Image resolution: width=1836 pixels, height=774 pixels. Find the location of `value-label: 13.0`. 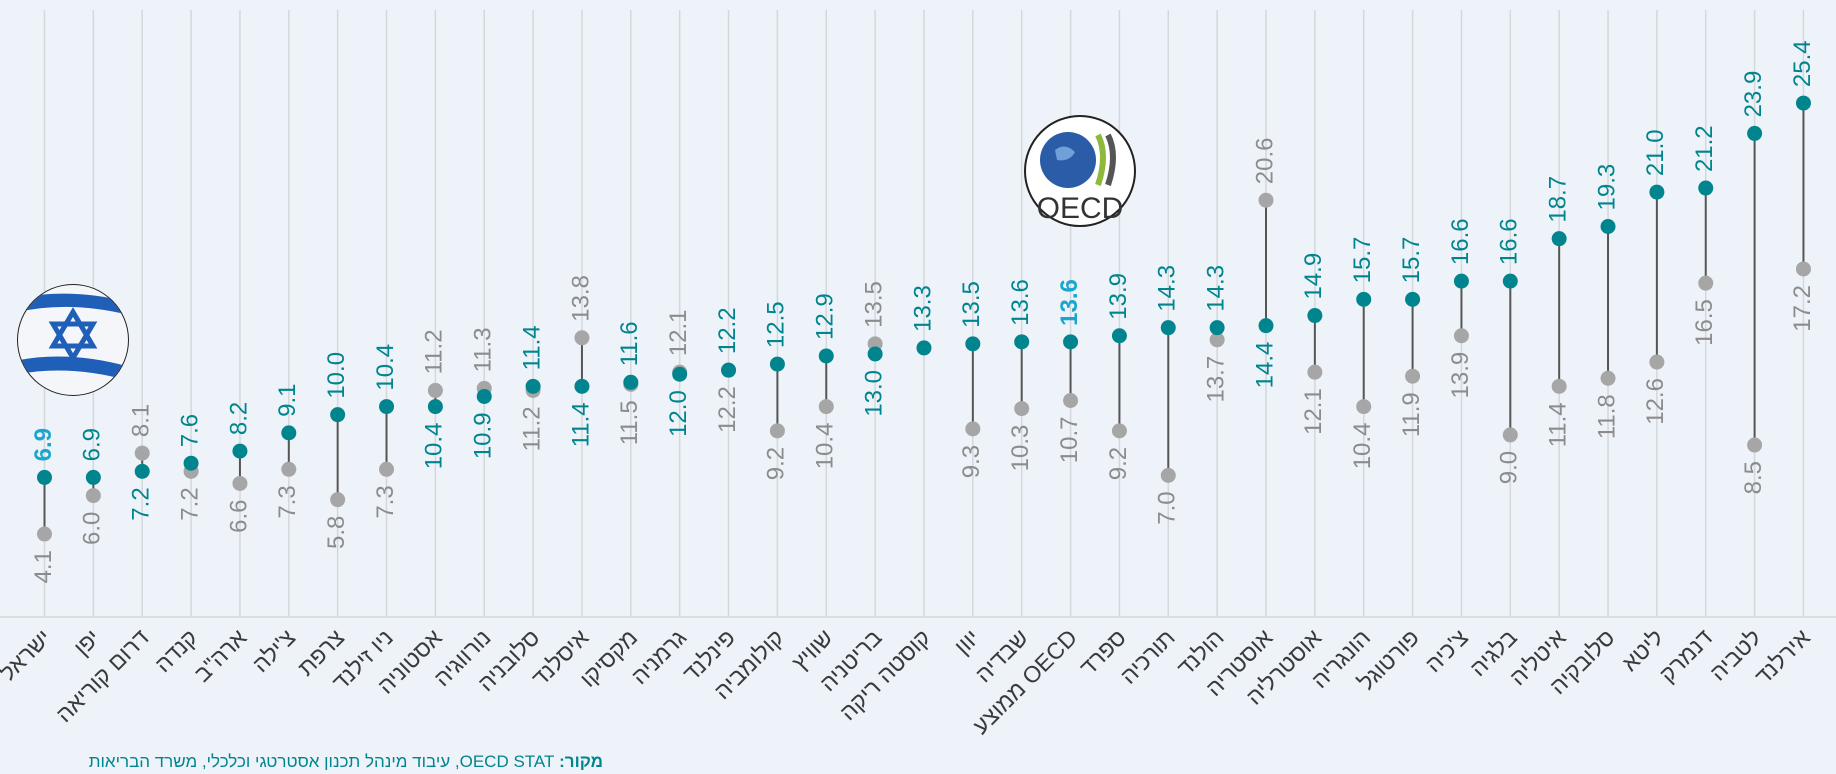

value-label: 13.0 is located at coordinates (873, 393).